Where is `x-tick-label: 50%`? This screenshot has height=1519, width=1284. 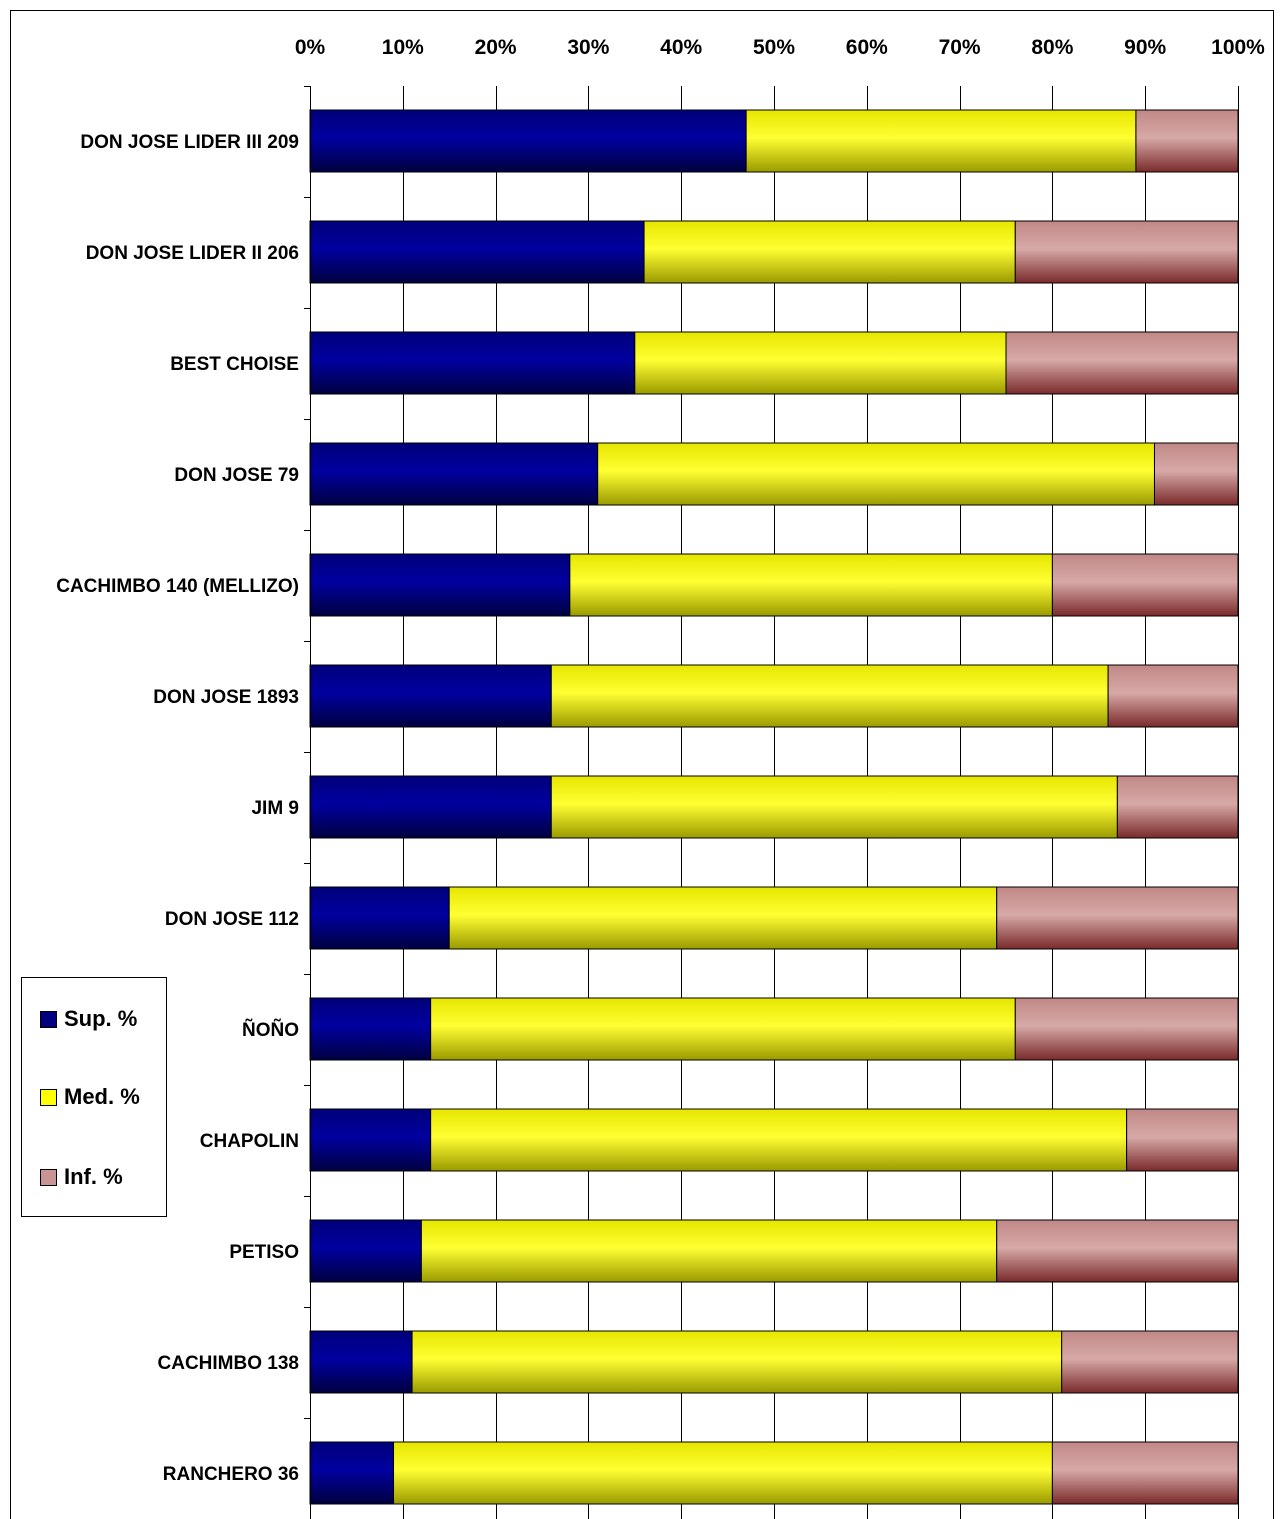 x-tick-label: 50% is located at coordinates (774, 47).